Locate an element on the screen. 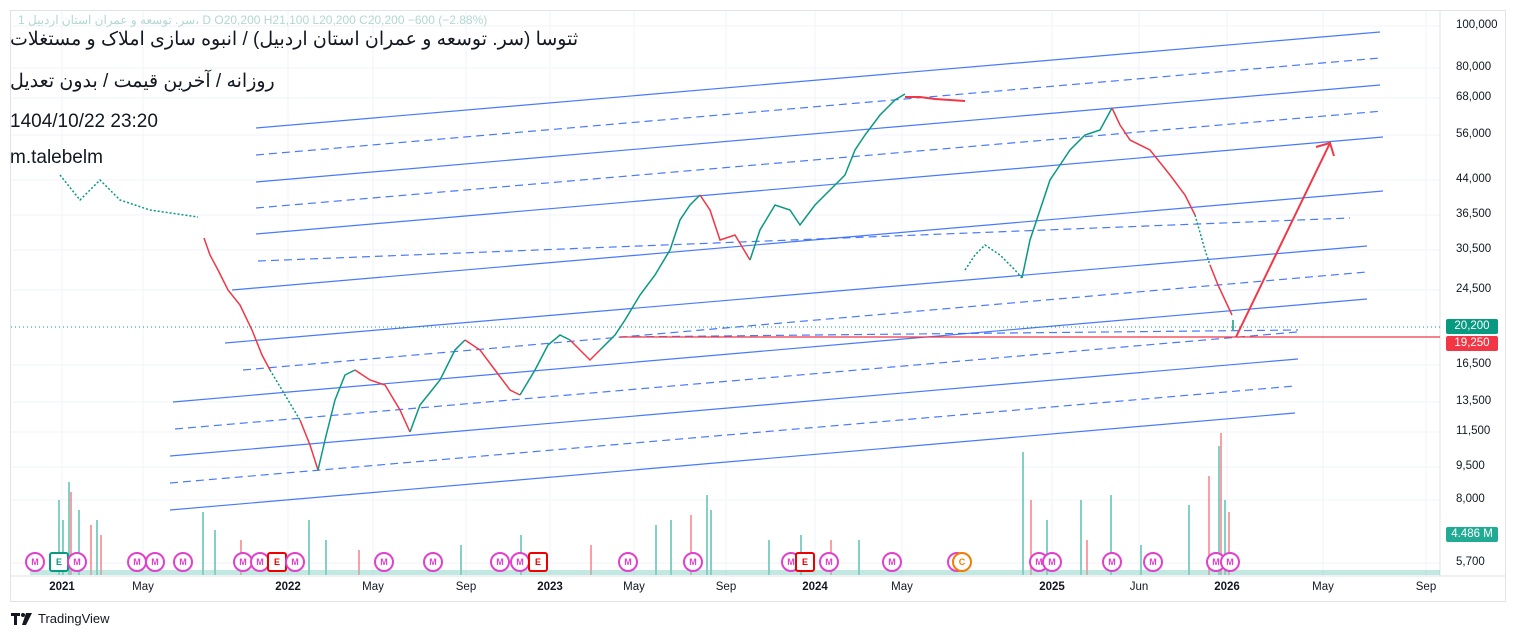 This screenshot has height=637, width=1516. price-tick: 68,000 is located at coordinates (1474, 97).